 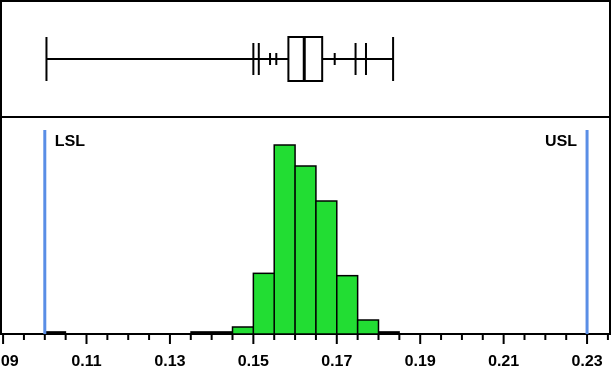 What do you see at coordinates (86, 361) in the screenshot?
I see `x-tick-label: 0.11` at bounding box center [86, 361].